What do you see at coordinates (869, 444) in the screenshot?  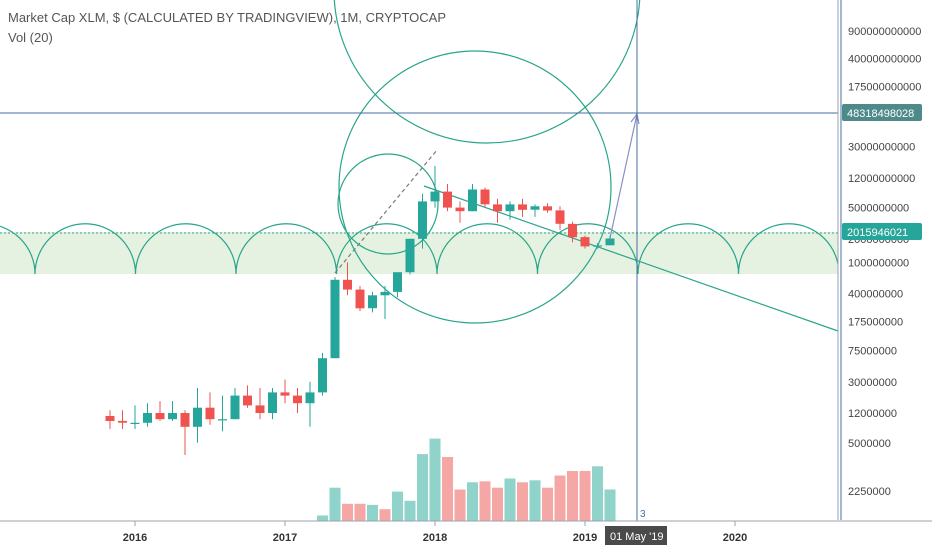 I see `y-tick-label: 5000000` at bounding box center [869, 444].